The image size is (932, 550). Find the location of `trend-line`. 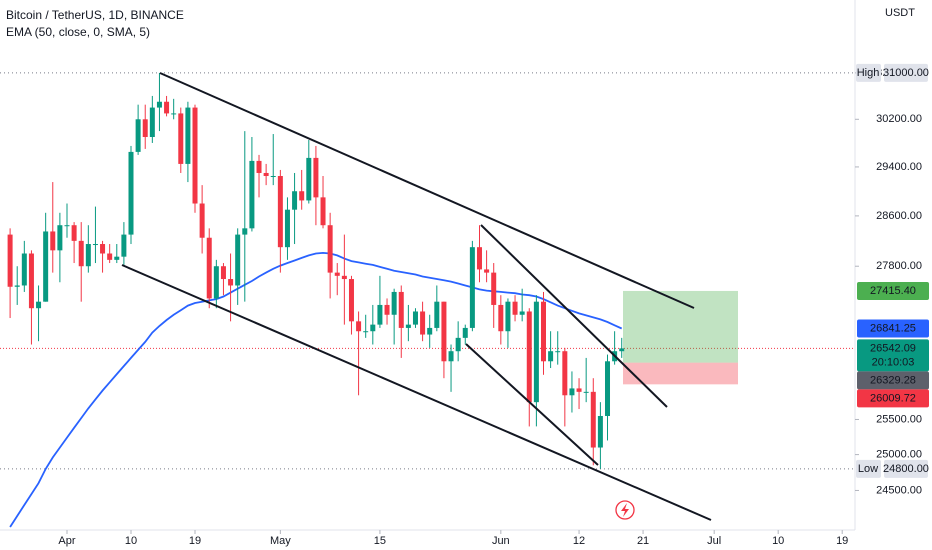

trend-line is located at coordinates (574, 316).